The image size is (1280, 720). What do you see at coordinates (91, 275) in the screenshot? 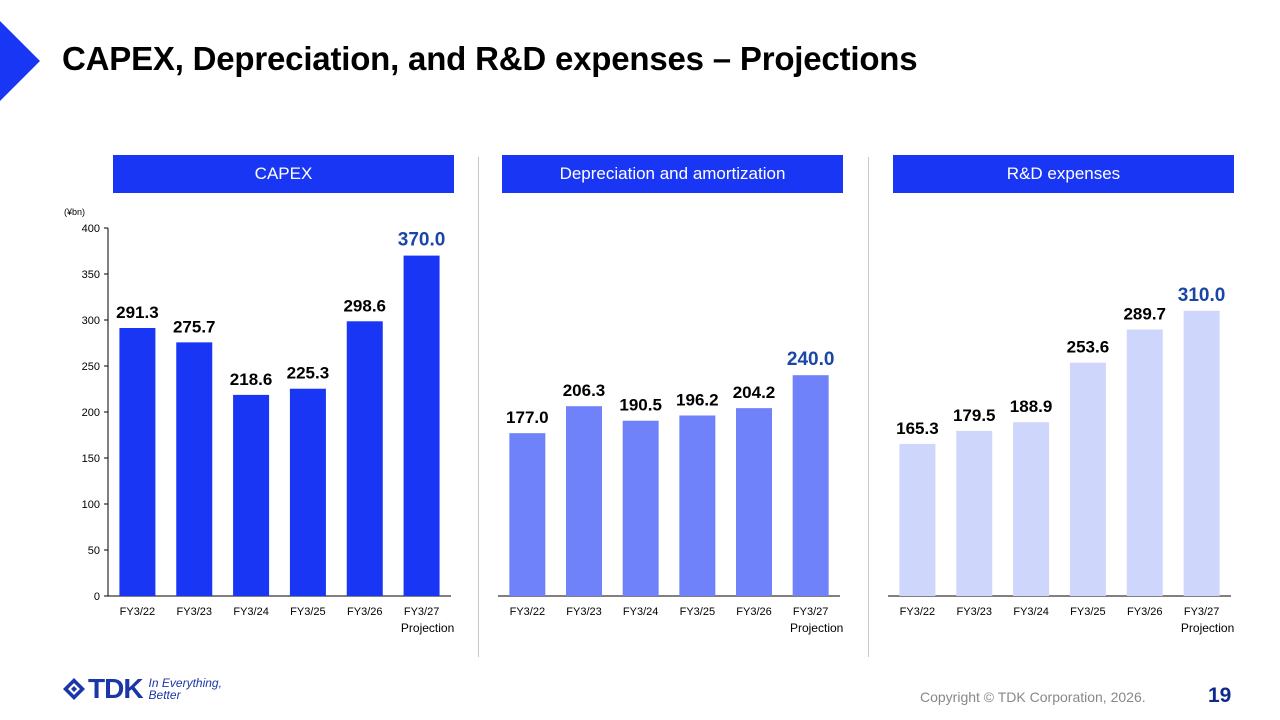
I see `y-tick-label: 350` at bounding box center [91, 275].